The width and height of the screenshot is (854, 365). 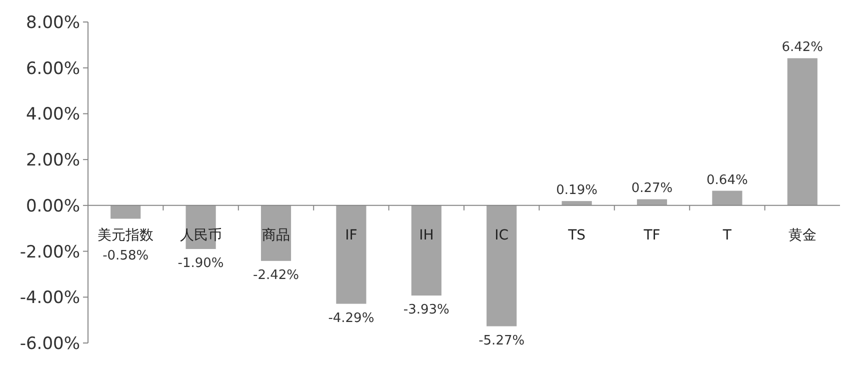 I want to click on data-label: -3.93%, so click(x=426, y=310).